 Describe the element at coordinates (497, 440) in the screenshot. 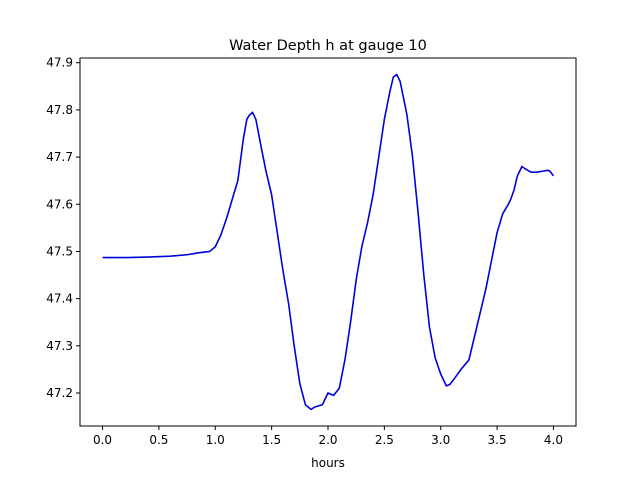

I see `x-tick-label: 3.5` at that location.